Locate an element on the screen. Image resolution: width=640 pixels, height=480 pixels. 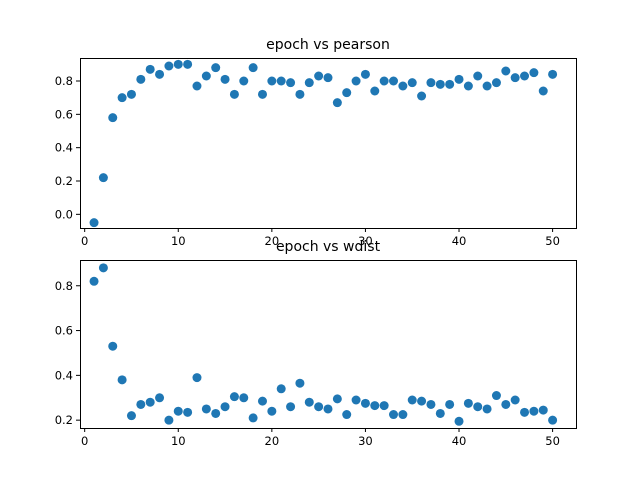
y-tick-label: 0.2 is located at coordinates (64, 420).